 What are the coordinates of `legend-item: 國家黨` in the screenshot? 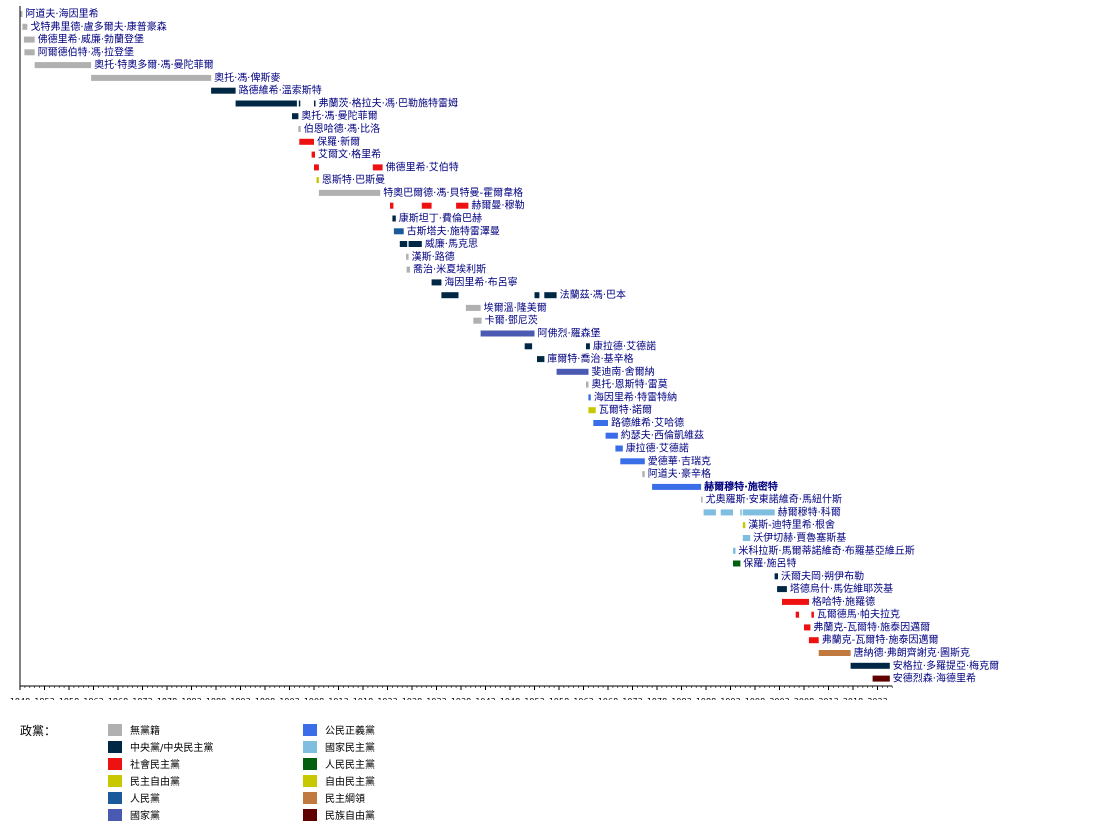 It's located at (134, 814).